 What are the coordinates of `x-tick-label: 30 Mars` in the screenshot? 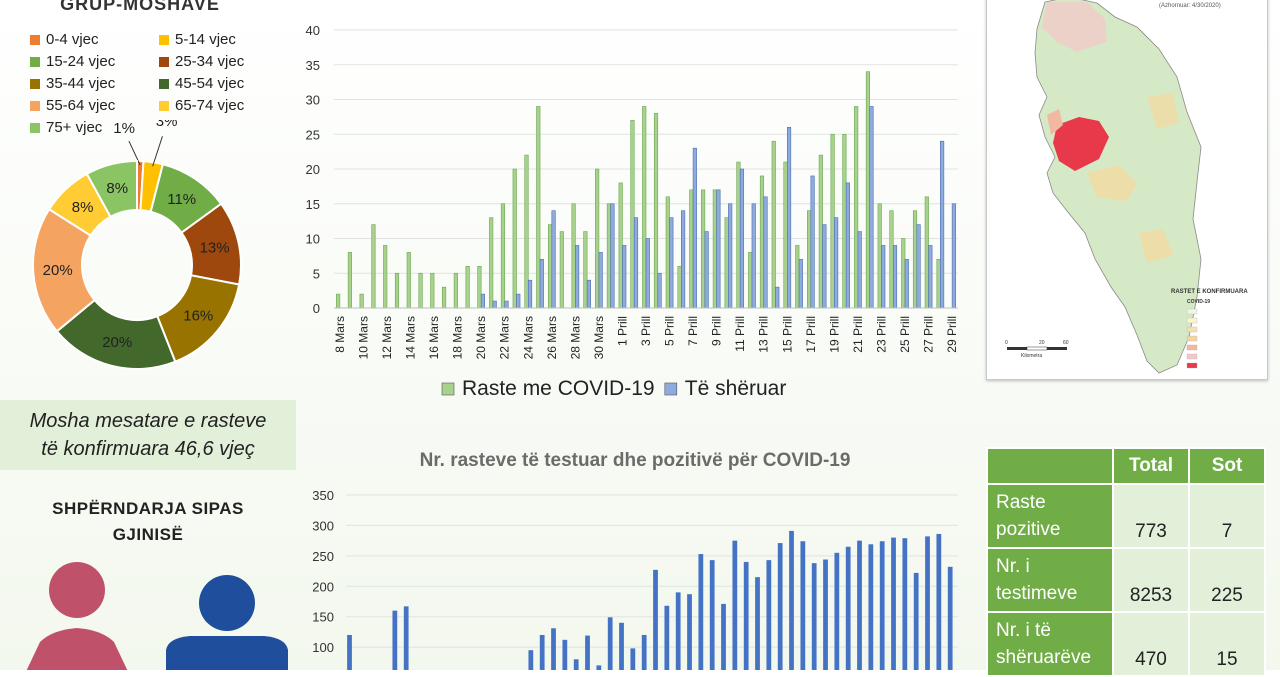 It's located at (599, 337).